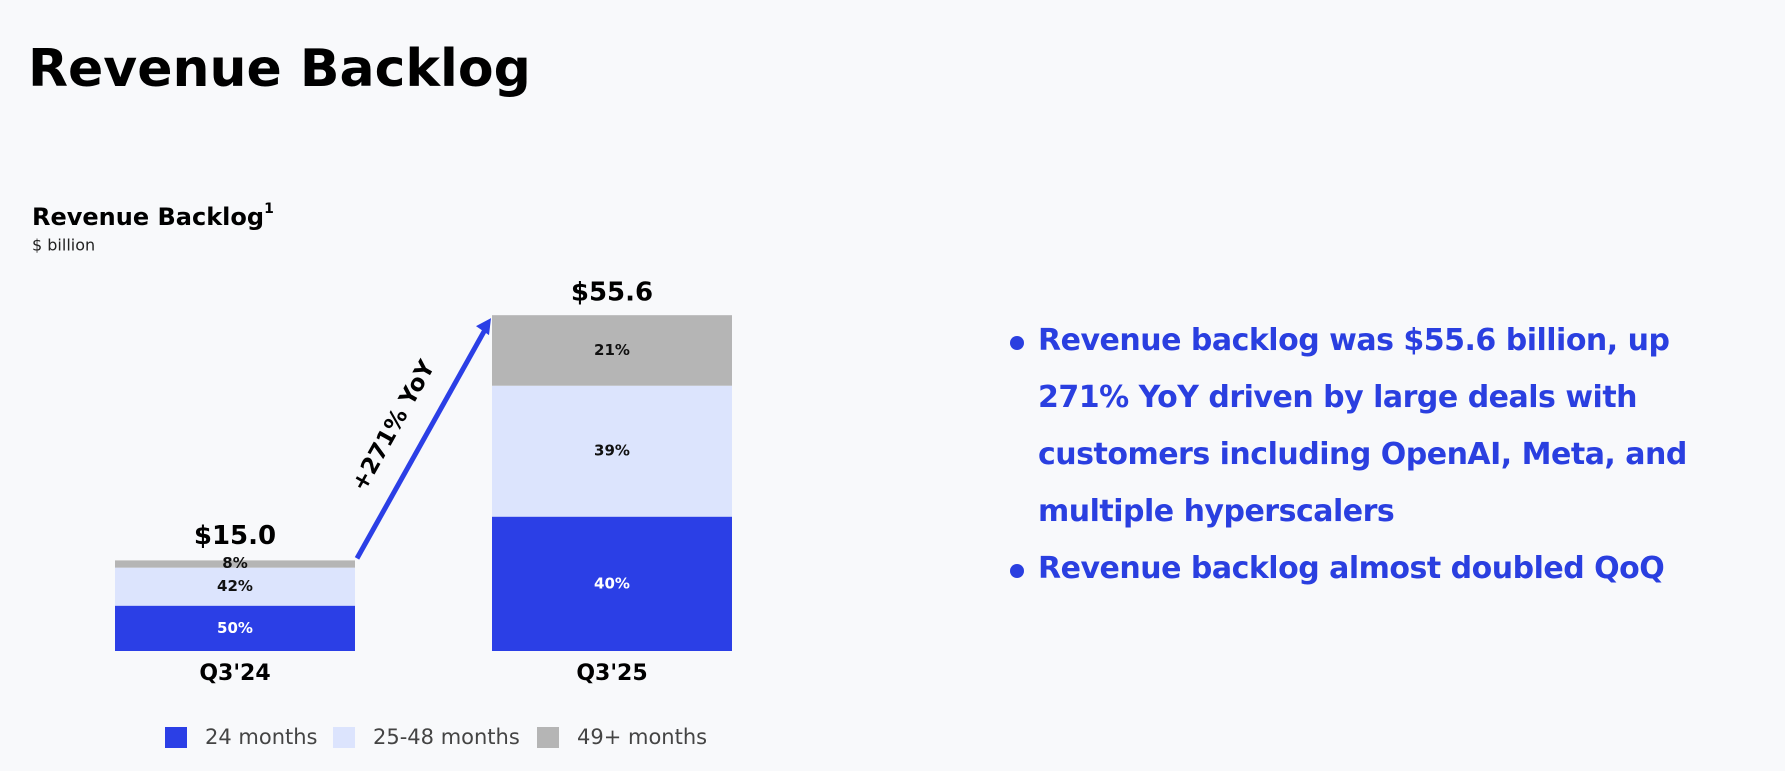  Describe the element at coordinates (394, 426) in the screenshot. I see `annotation: +271% YoY` at that location.